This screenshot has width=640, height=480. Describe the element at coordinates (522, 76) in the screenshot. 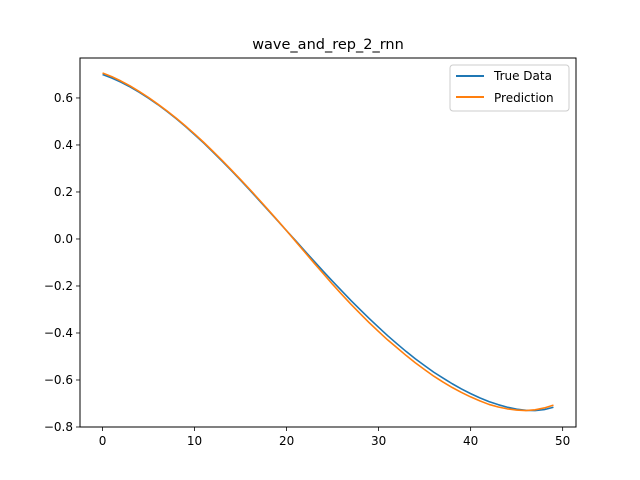

I see `legend-label-true-data: True Data` at that location.